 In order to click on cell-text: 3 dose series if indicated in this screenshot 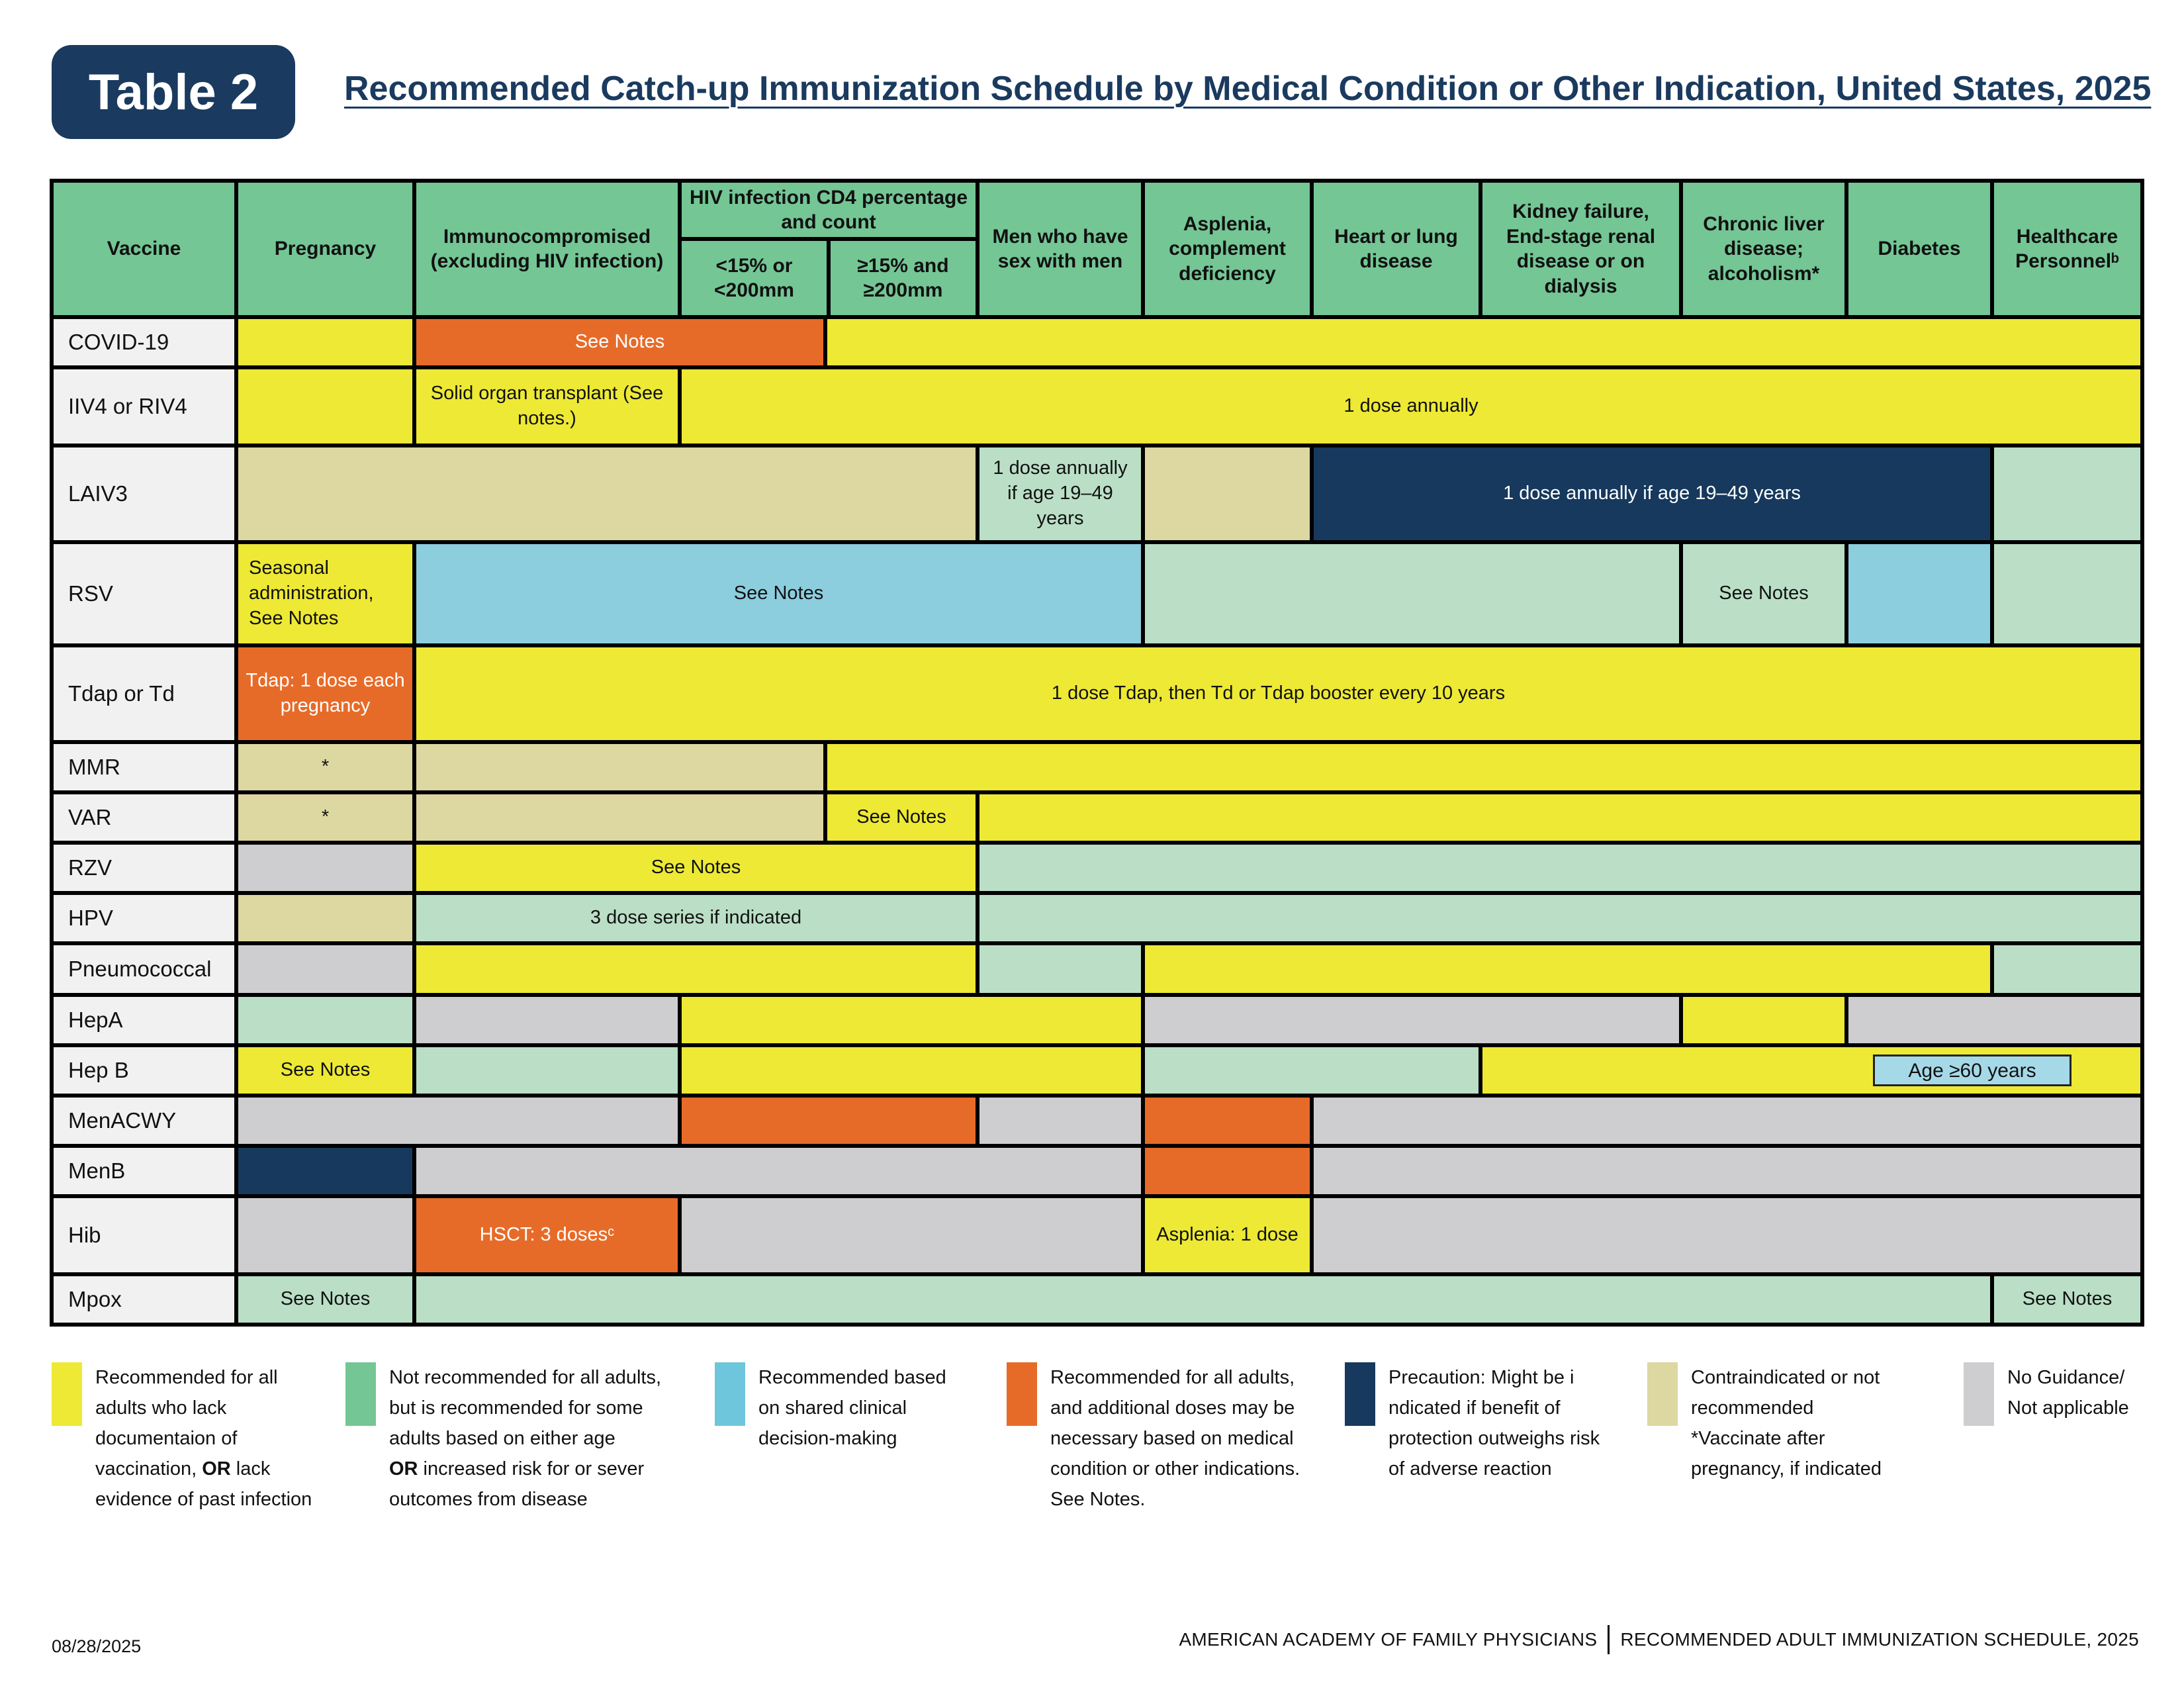, I will do `click(696, 918)`.